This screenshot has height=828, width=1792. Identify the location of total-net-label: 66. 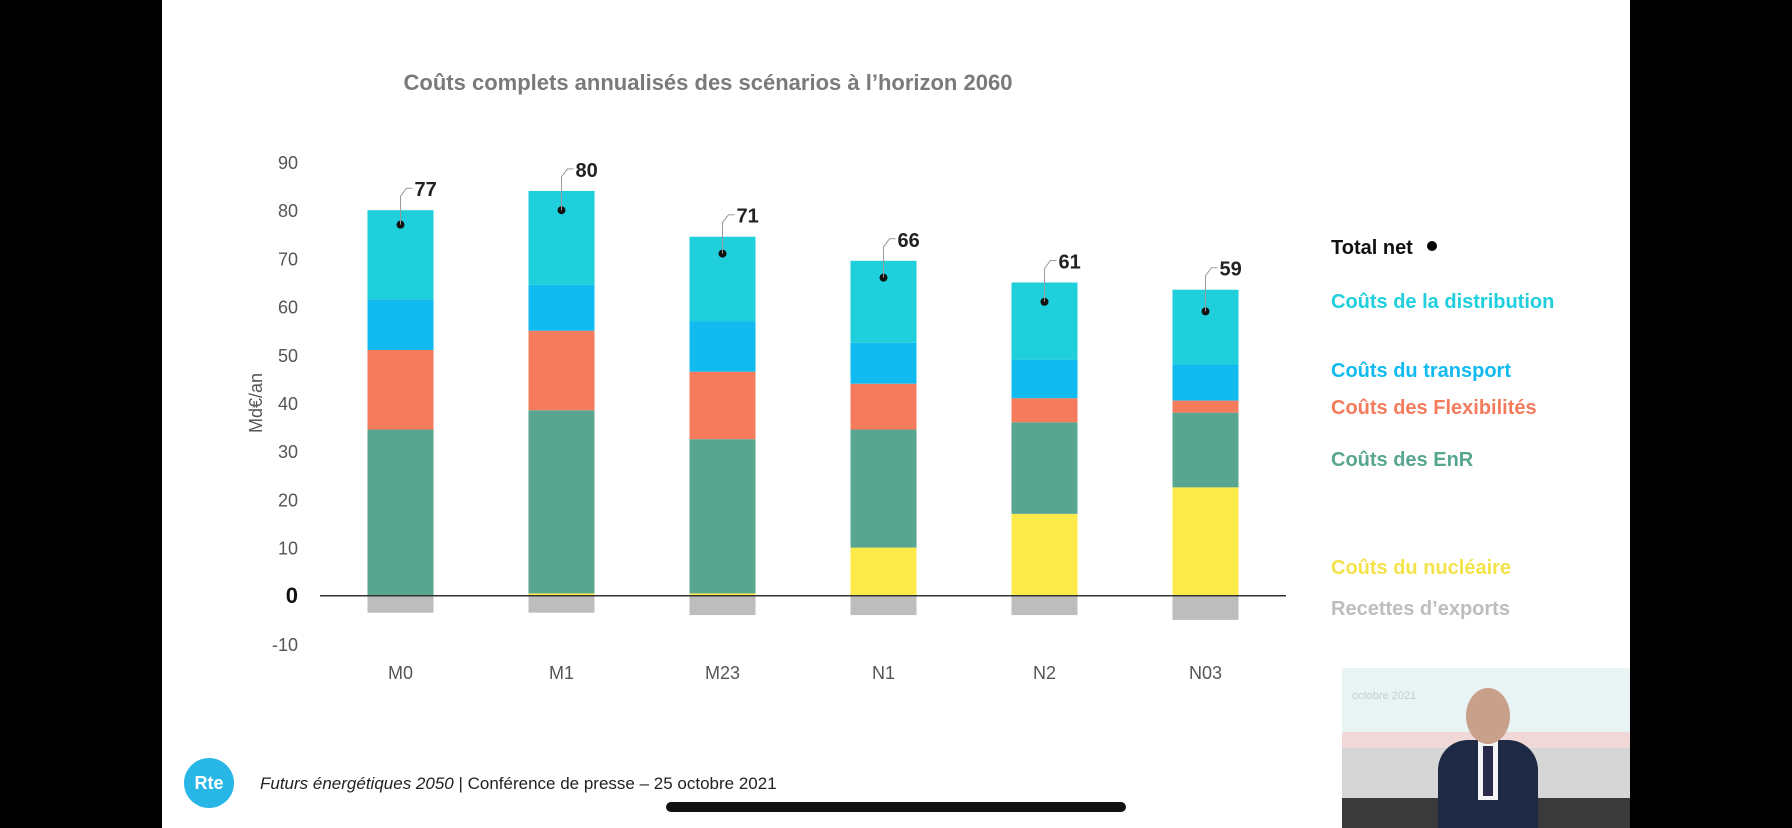
(909, 241).